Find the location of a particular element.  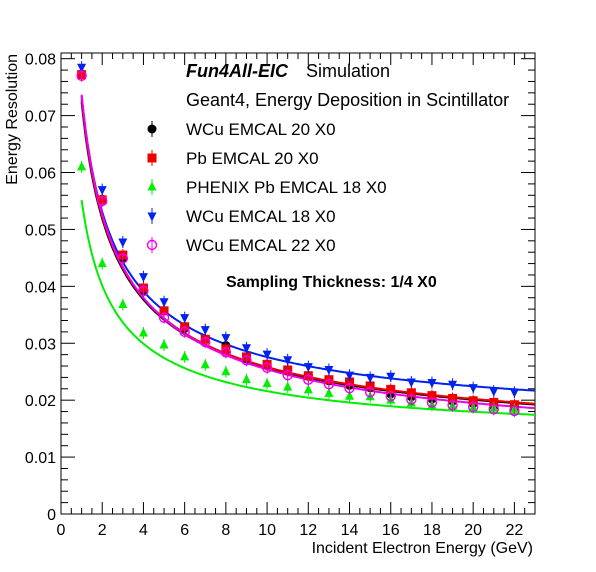

x-tick-label: 4 is located at coordinates (143, 530).